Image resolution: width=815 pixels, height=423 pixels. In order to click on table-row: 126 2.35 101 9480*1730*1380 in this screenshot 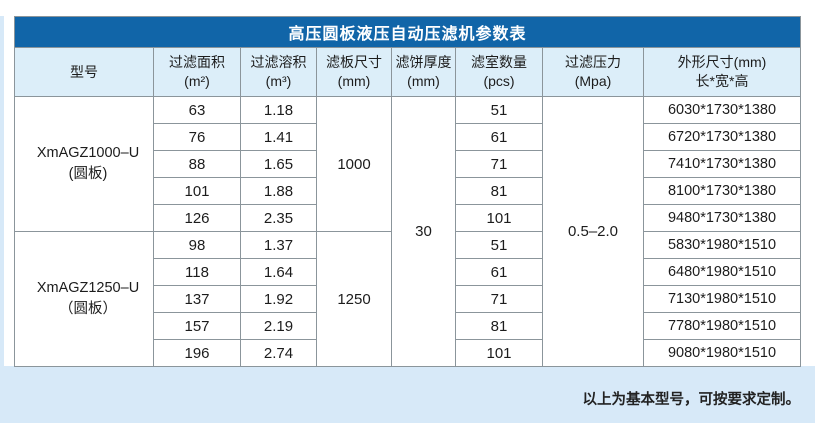, I will do `click(408, 218)`.